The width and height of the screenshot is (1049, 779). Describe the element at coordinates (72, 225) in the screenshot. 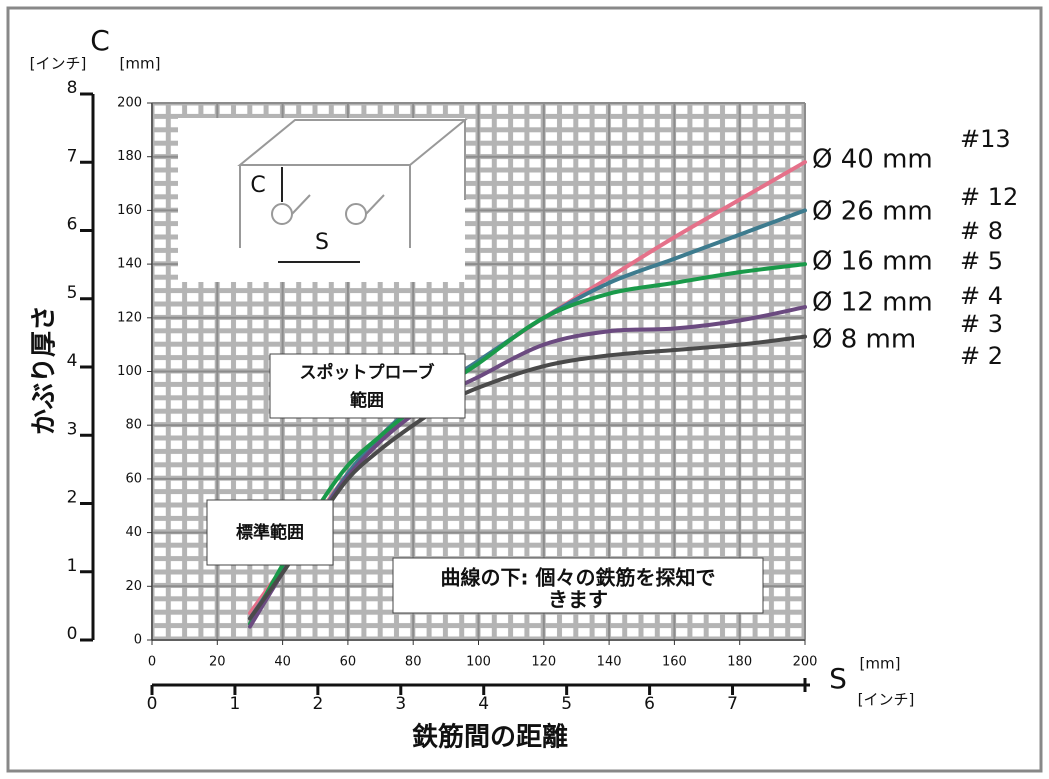

I see `y2-tick-label: 6` at that location.